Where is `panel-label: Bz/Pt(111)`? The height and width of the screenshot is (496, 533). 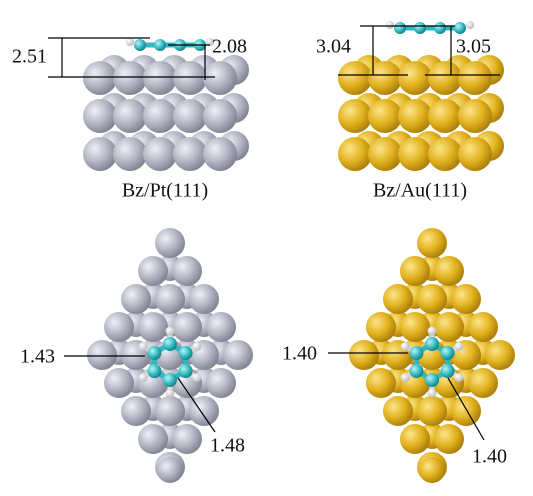 panel-label: Bz/Pt(111) is located at coordinates (165, 191).